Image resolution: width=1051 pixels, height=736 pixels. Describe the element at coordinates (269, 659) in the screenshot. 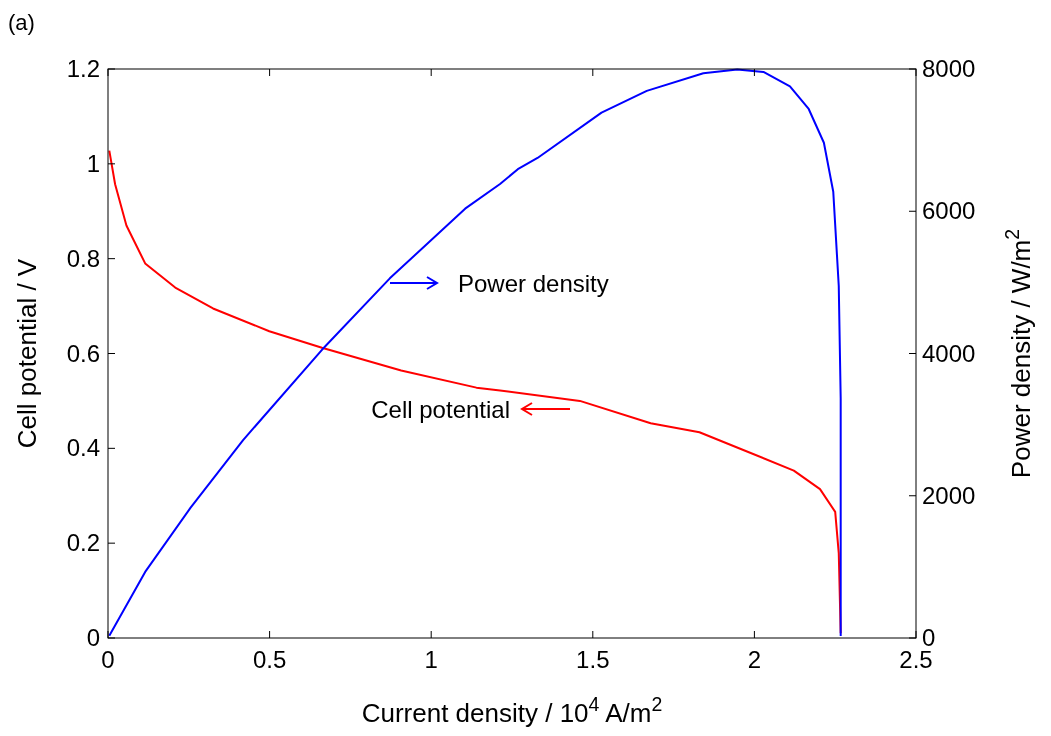

I see `x-tick-label: 0.5` at that location.